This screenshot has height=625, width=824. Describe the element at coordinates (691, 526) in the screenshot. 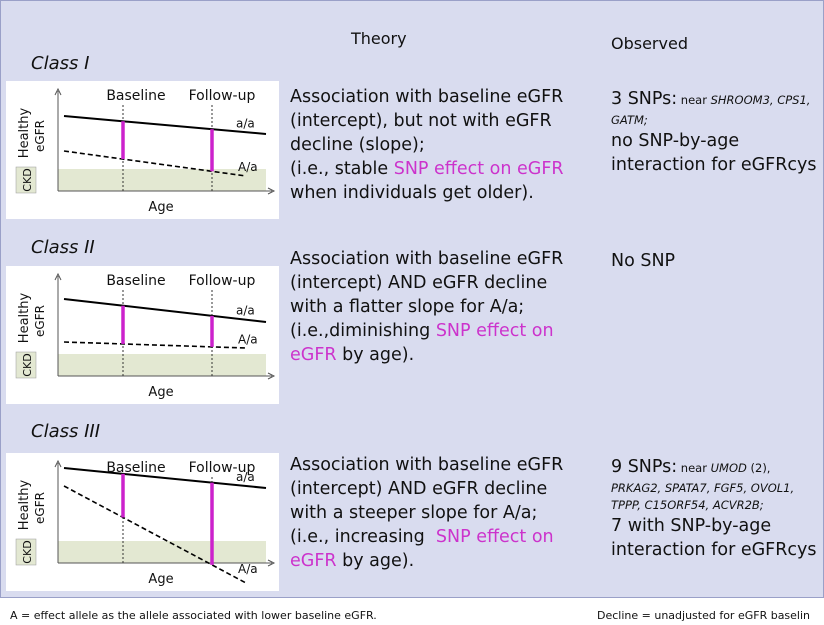

I see `text-segment: 7 with SNP-by-age` at that location.